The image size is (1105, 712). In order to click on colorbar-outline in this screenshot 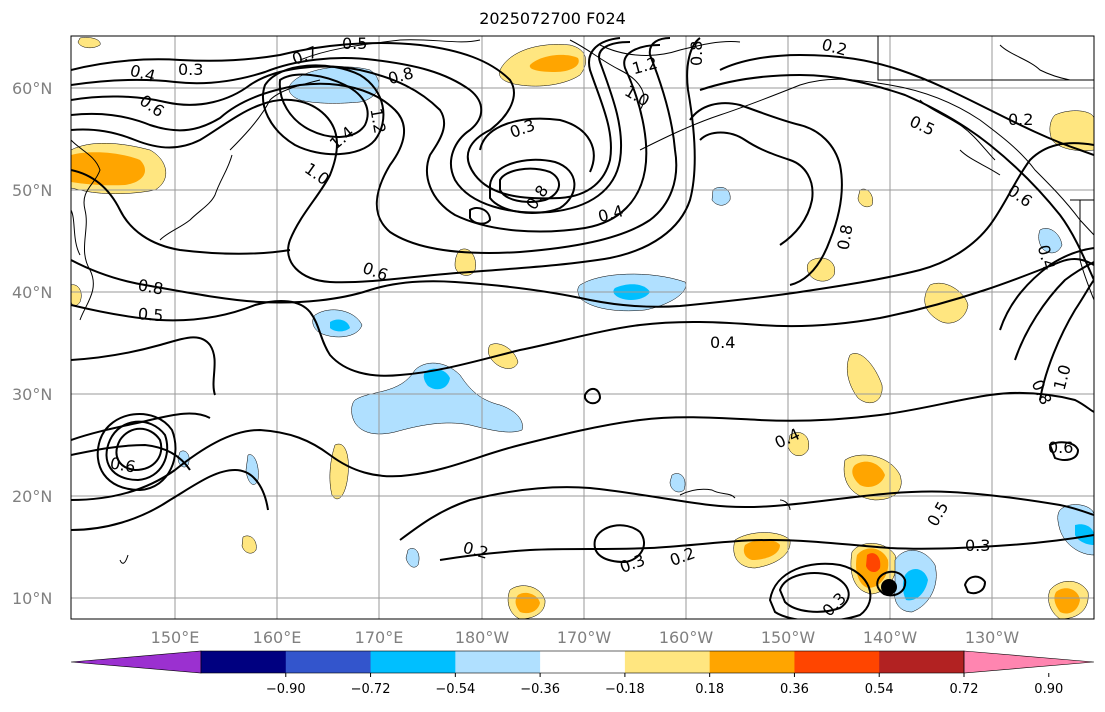, I will do `click(582, 662)`.